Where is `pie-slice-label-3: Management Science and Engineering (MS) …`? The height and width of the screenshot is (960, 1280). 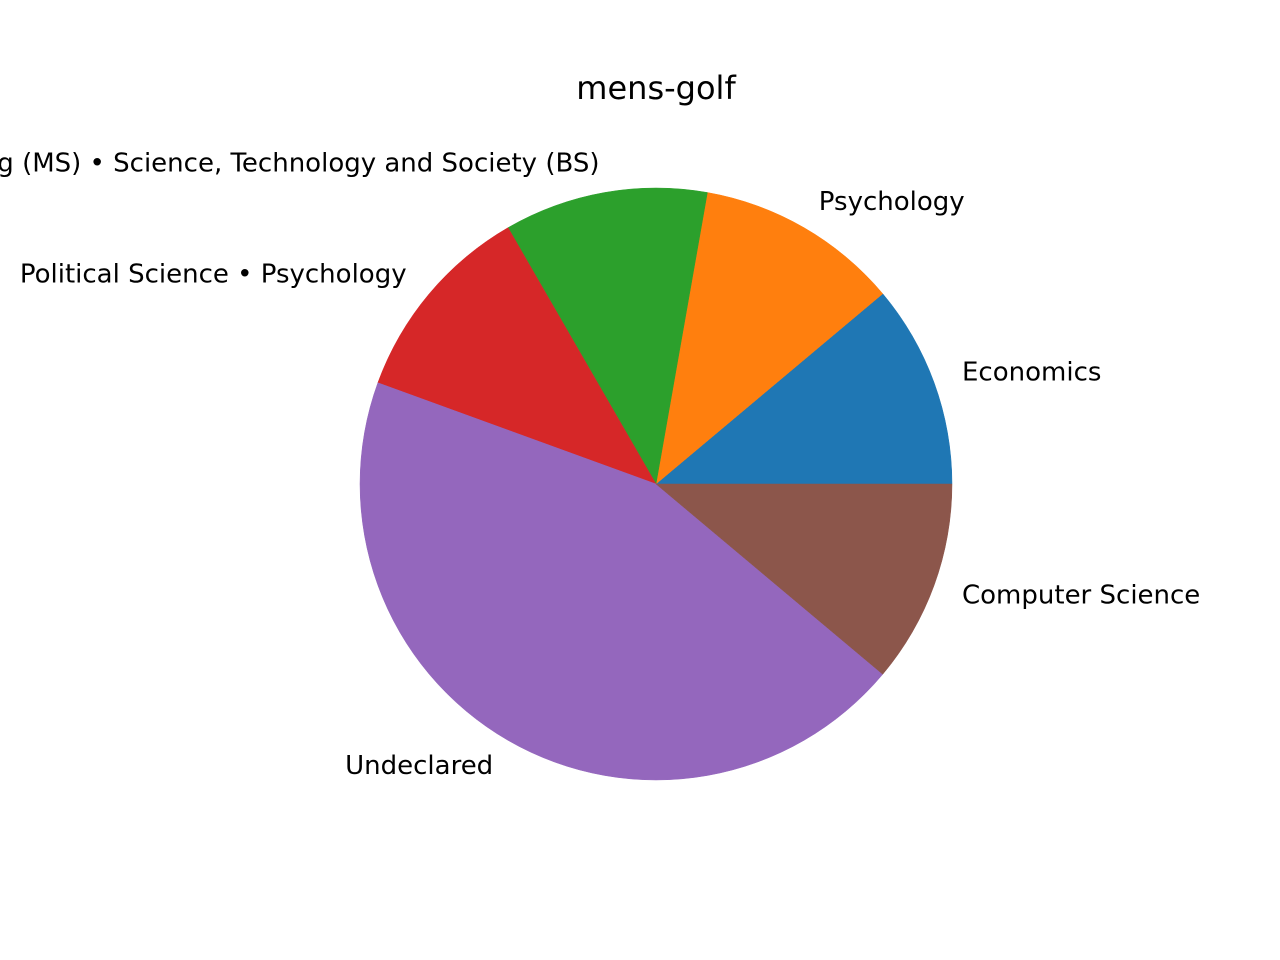 pie-slice-label-3: Management Science and Engineering (MS) … is located at coordinates (300, 163).